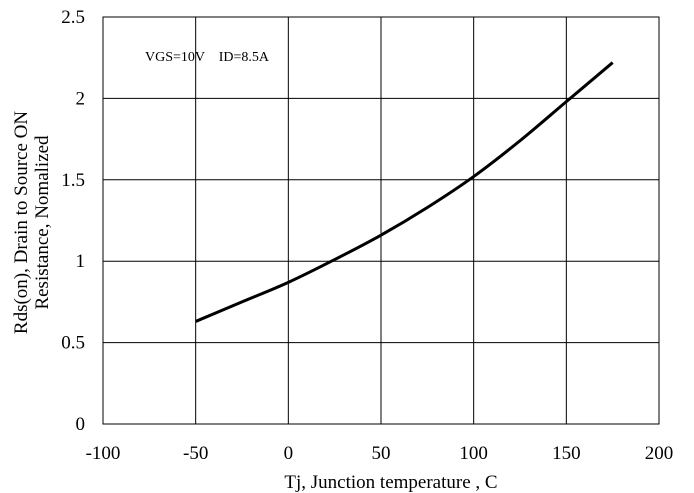 Image resolution: width=694 pixels, height=493 pixels. Describe the element at coordinates (73, 17) in the screenshot. I see `y-tick-label: 2.5` at that location.